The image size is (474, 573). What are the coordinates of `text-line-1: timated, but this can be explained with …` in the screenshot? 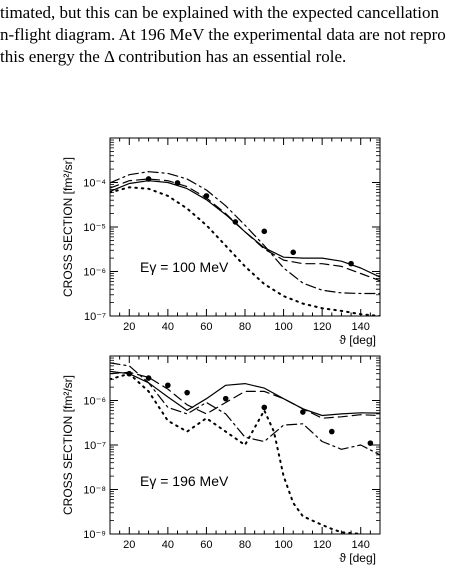 It's located at (220, 12).